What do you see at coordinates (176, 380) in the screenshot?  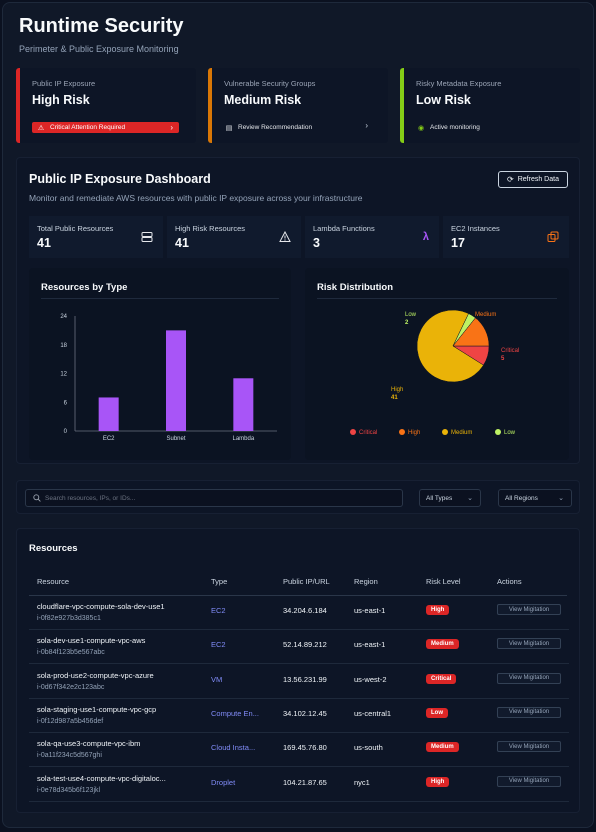 I see `bar-subnet` at bounding box center [176, 380].